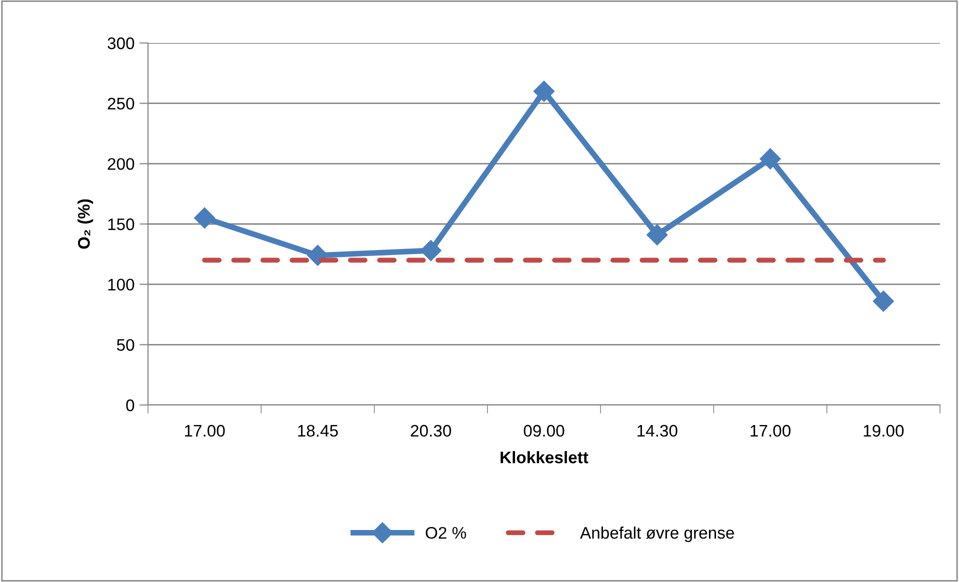  What do you see at coordinates (657, 534) in the screenshot?
I see `legend-label: Anbefalt øvre grense` at bounding box center [657, 534].